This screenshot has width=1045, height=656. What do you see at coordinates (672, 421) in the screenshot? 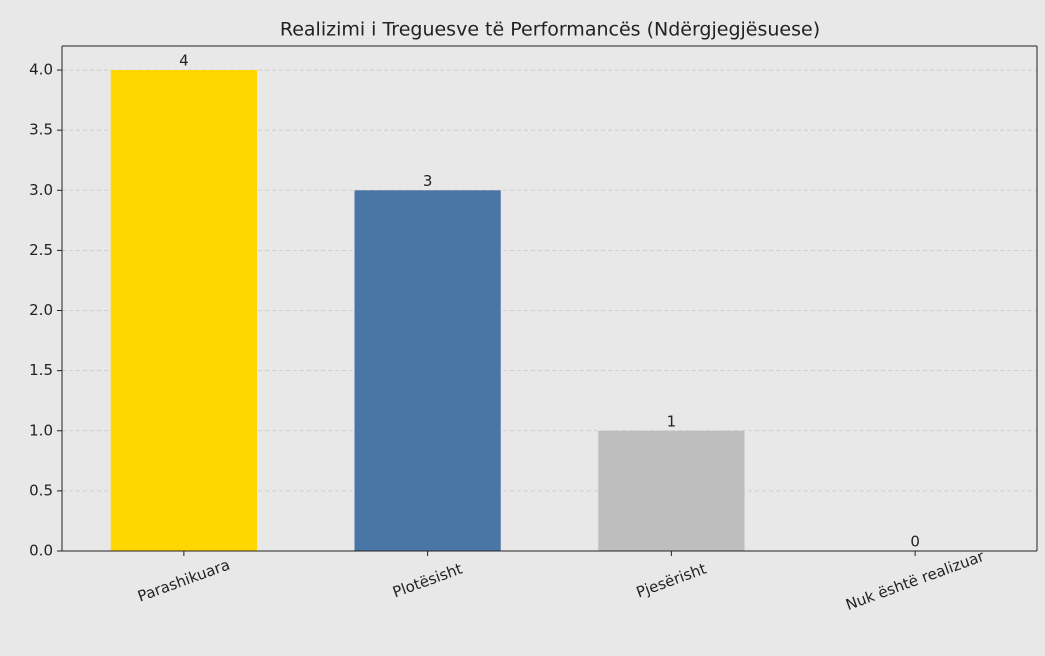
I see `value-label: 1` at bounding box center [672, 421].